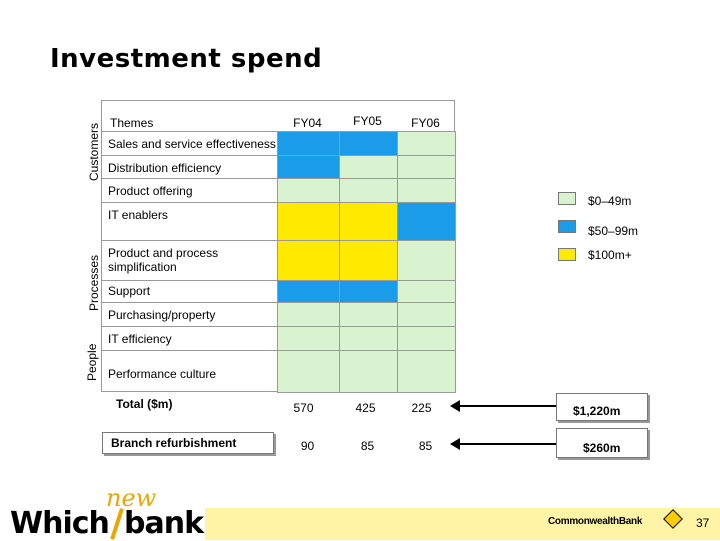 Image resolution: width=720 pixels, height=541 pixels. I want to click on logo-slash, so click(117, 524).